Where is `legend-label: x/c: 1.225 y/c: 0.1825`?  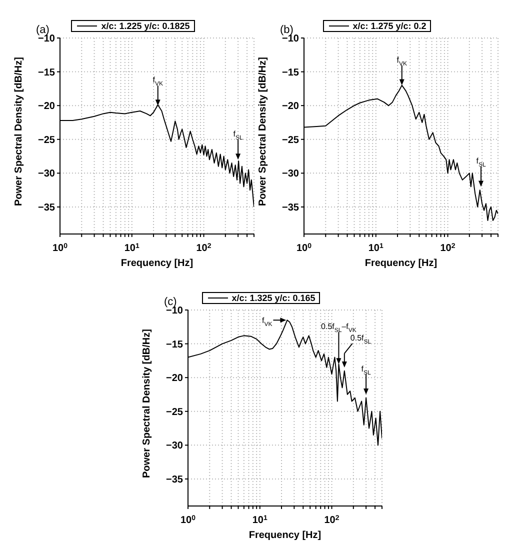
legend-label: x/c: 1.225 y/c: 0.1825 is located at coordinates (145, 26).